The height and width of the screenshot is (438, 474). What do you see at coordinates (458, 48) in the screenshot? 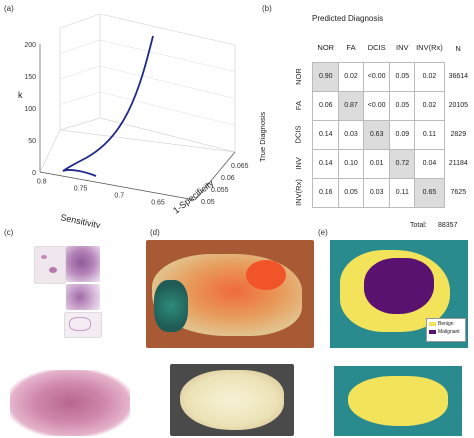
I see `n-header: N` at bounding box center [458, 48].